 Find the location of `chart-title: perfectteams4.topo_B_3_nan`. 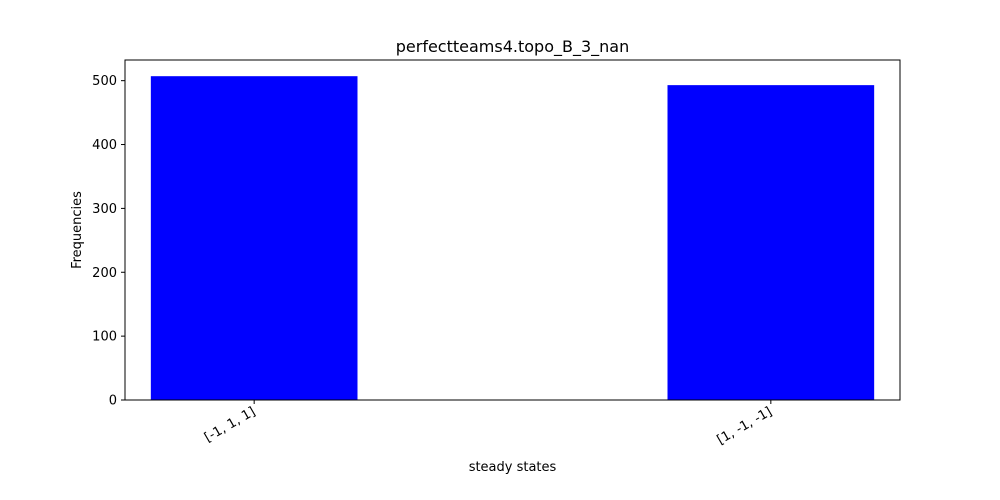

chart-title: perfectteams4.topo_B_3_nan is located at coordinates (512, 47).